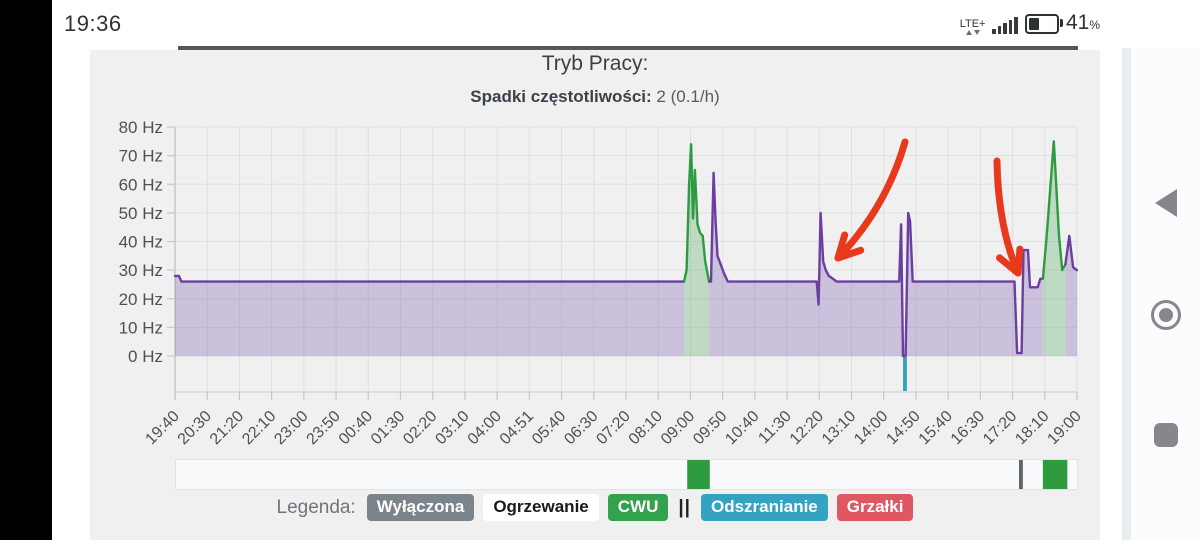  What do you see at coordinates (1005, 25) in the screenshot?
I see `signal-strength-icon` at bounding box center [1005, 25].